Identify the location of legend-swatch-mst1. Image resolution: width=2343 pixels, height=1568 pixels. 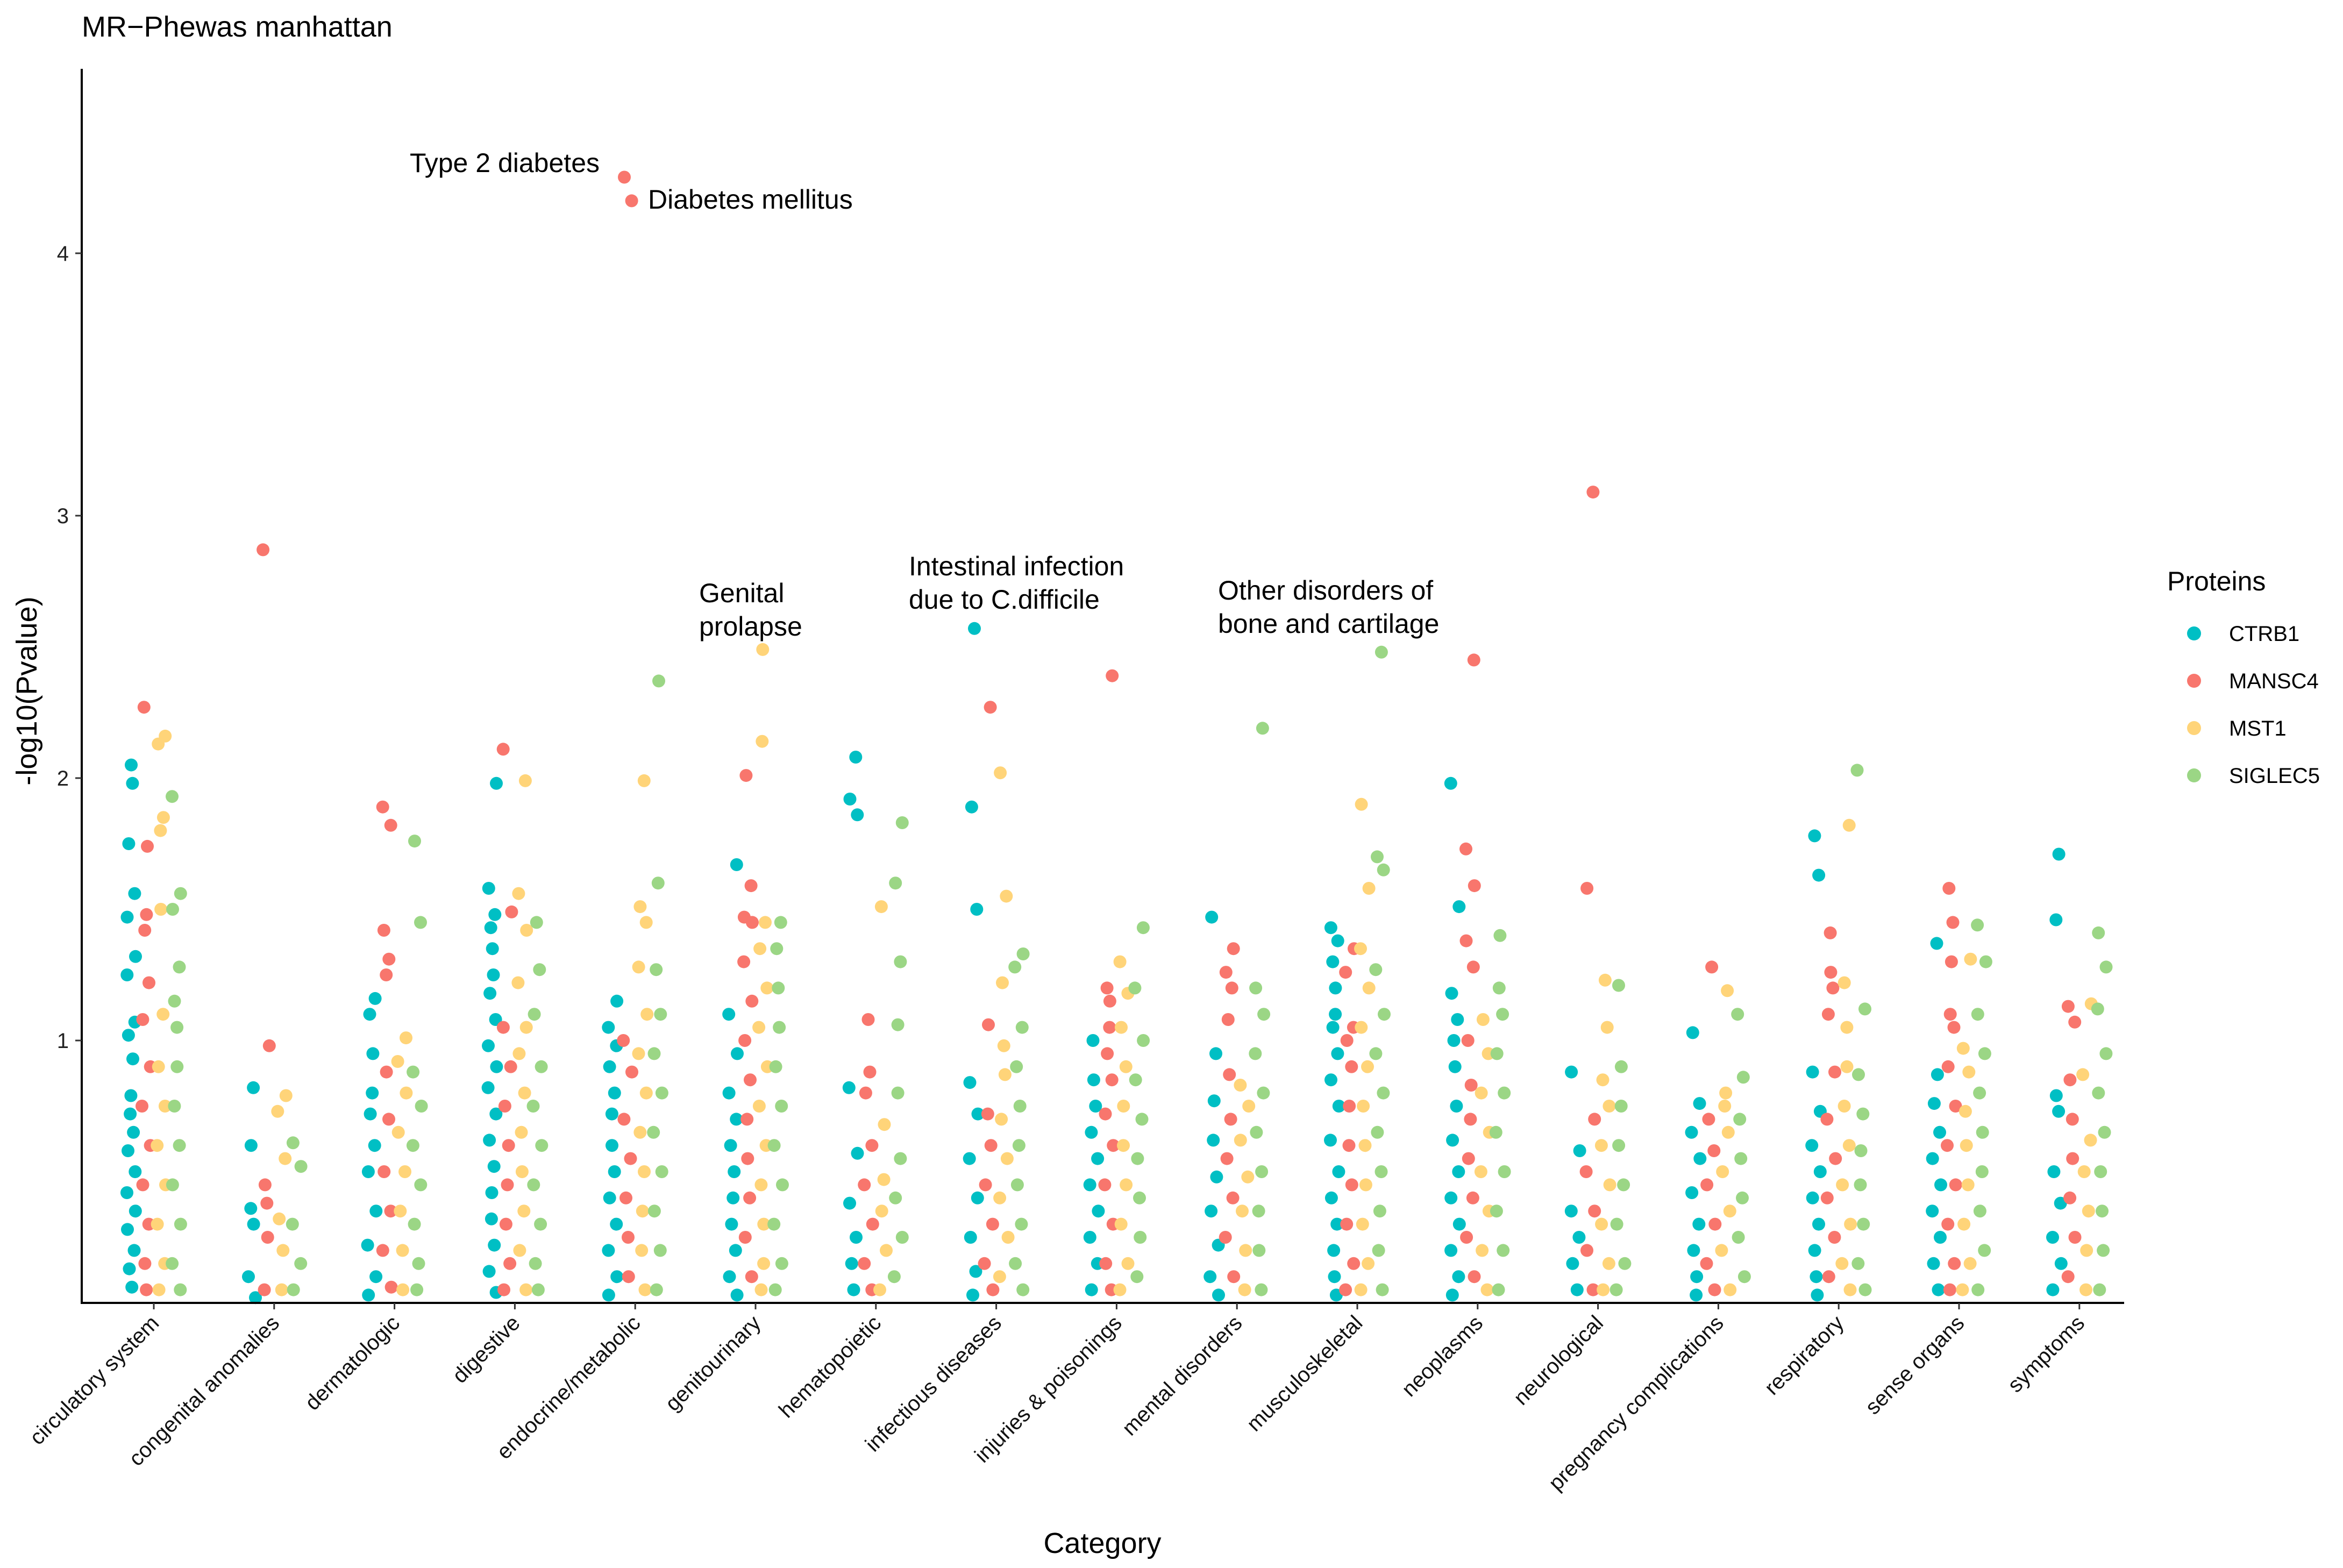
(2194, 728).